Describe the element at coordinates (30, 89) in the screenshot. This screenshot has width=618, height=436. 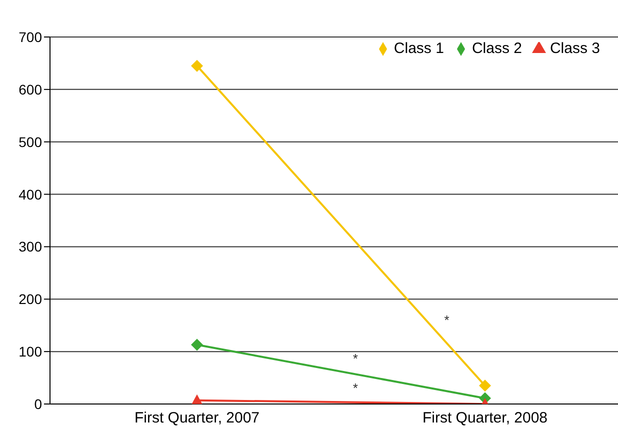
I see `y-tick-label: 600` at that location.